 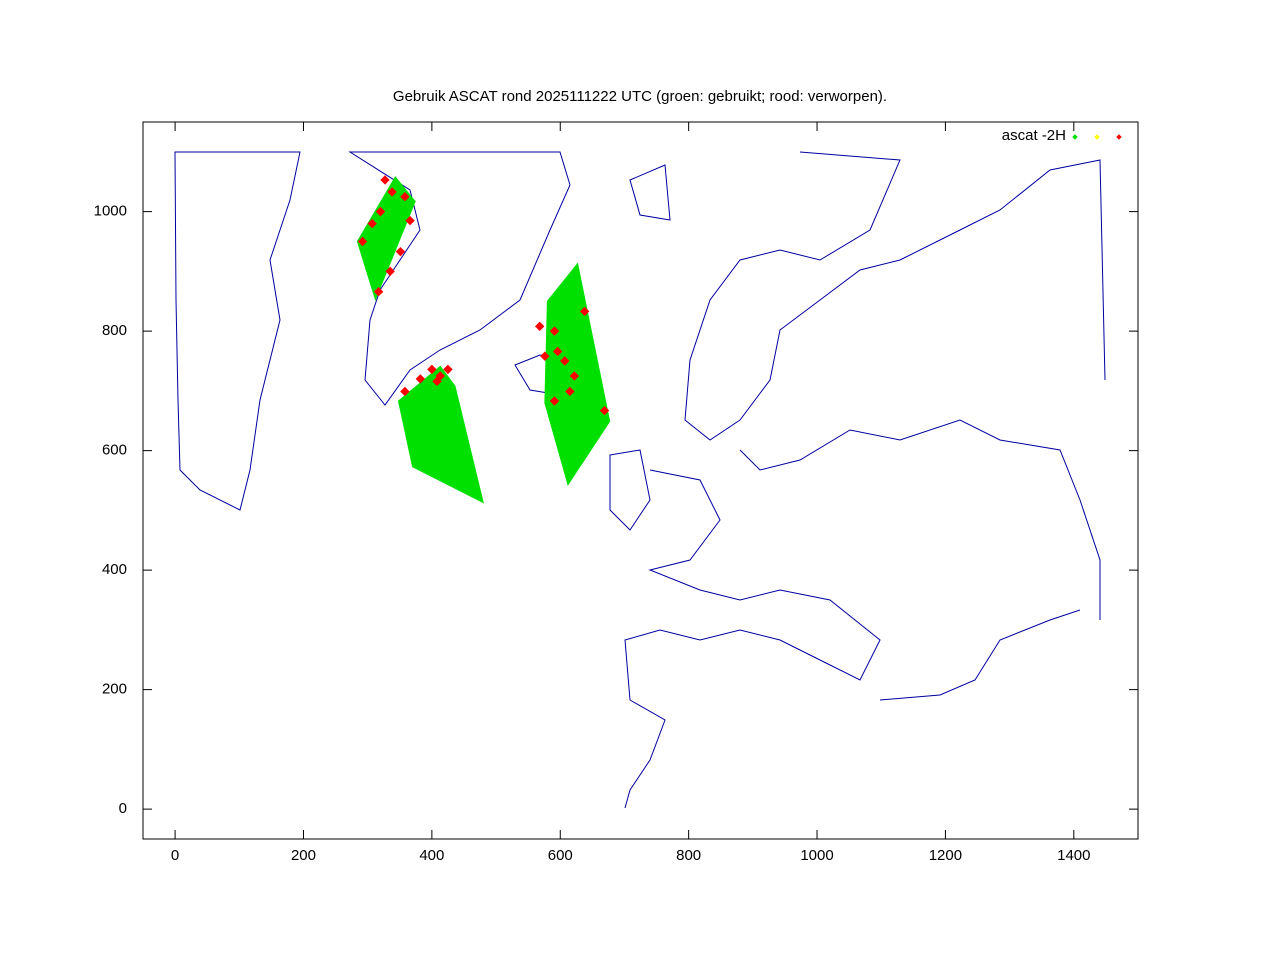 I want to click on y-tick-label: 0, so click(x=123, y=808).